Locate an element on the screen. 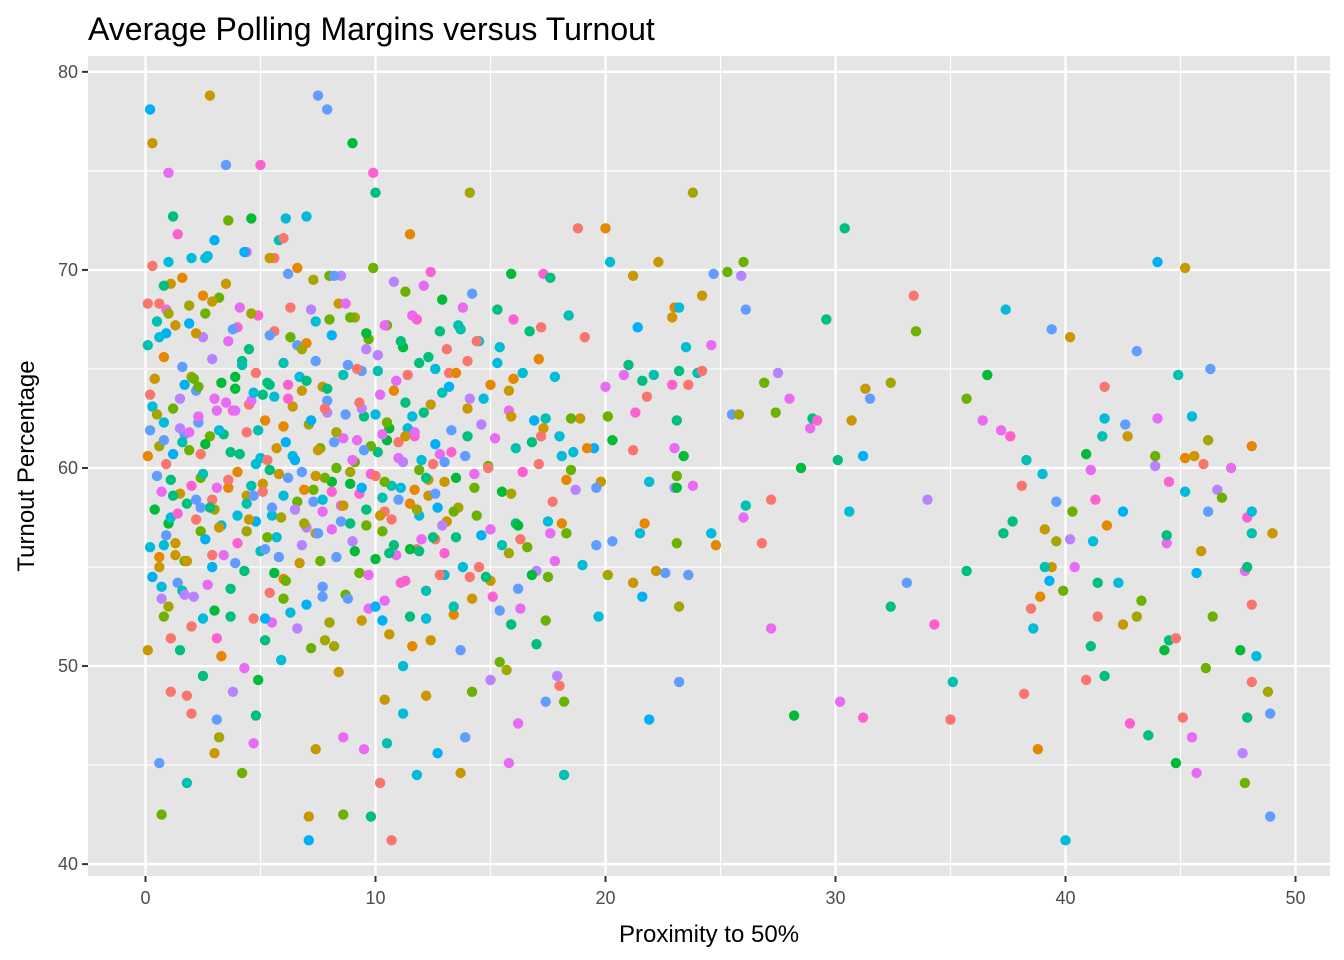 Image resolution: width=1344 pixels, height=960 pixels. y-tick-label: 60 is located at coordinates (68, 468).